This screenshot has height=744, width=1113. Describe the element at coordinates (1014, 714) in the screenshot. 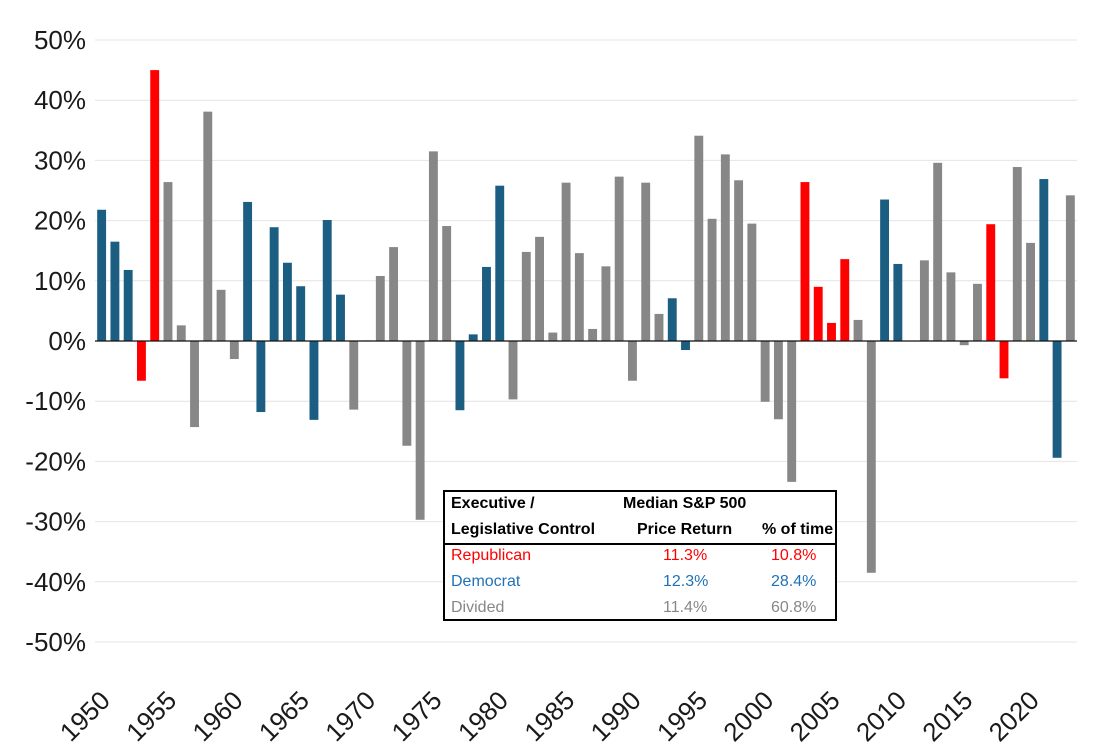

I see `x-tick-label: 2020` at that location.